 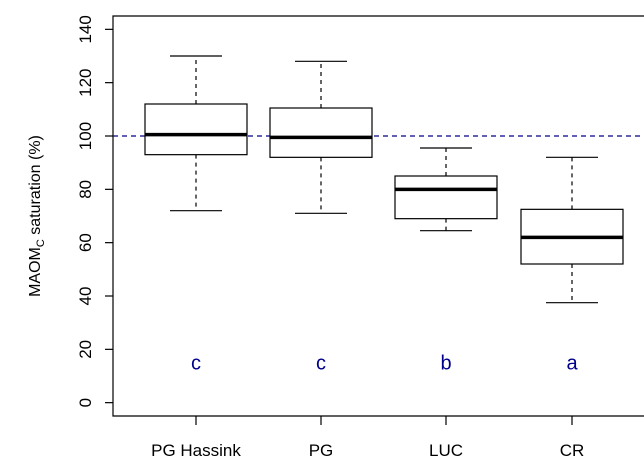 I want to click on y-axis-label-suffix: saturation (%), so click(x=35, y=187).